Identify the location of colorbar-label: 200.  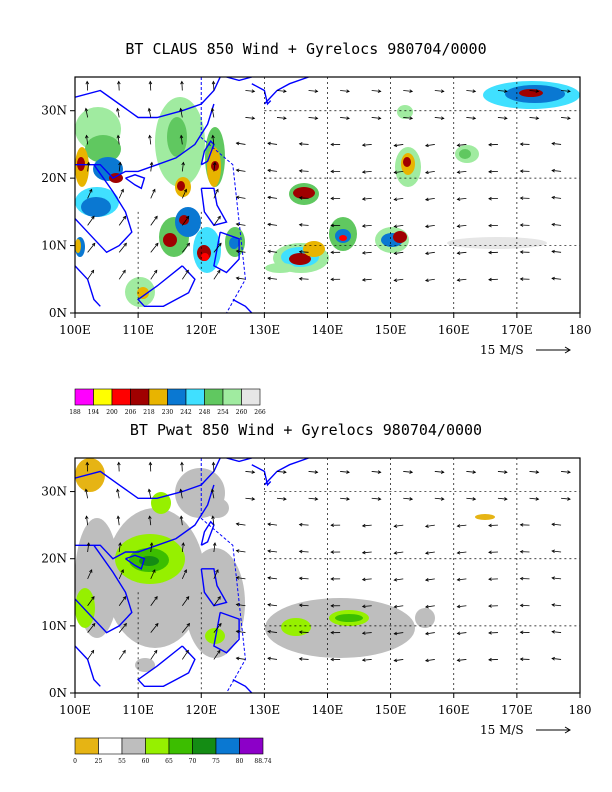
(112, 412).